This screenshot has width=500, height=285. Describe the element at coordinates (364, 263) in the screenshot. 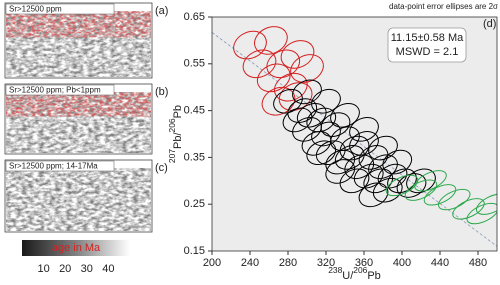

I see `x-tick-label: 360` at that location.